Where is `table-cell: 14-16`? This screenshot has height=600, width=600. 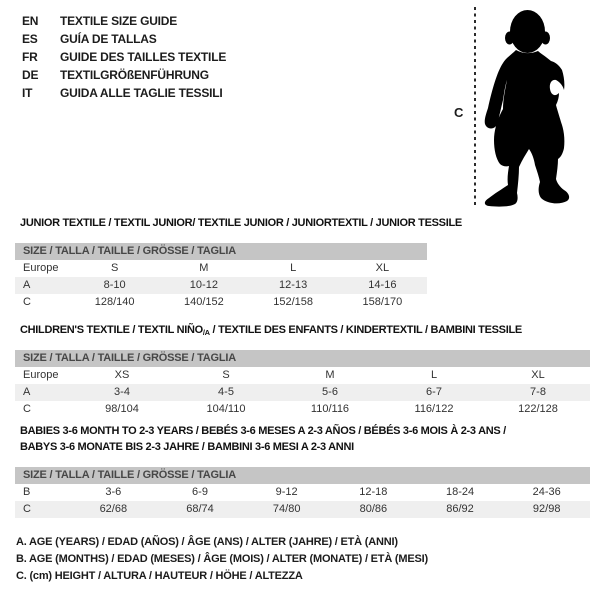
table-cell: 14-16 is located at coordinates (382, 285).